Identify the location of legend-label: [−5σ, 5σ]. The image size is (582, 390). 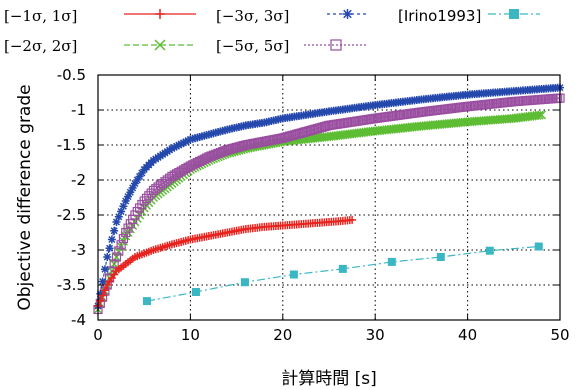
(252, 46).